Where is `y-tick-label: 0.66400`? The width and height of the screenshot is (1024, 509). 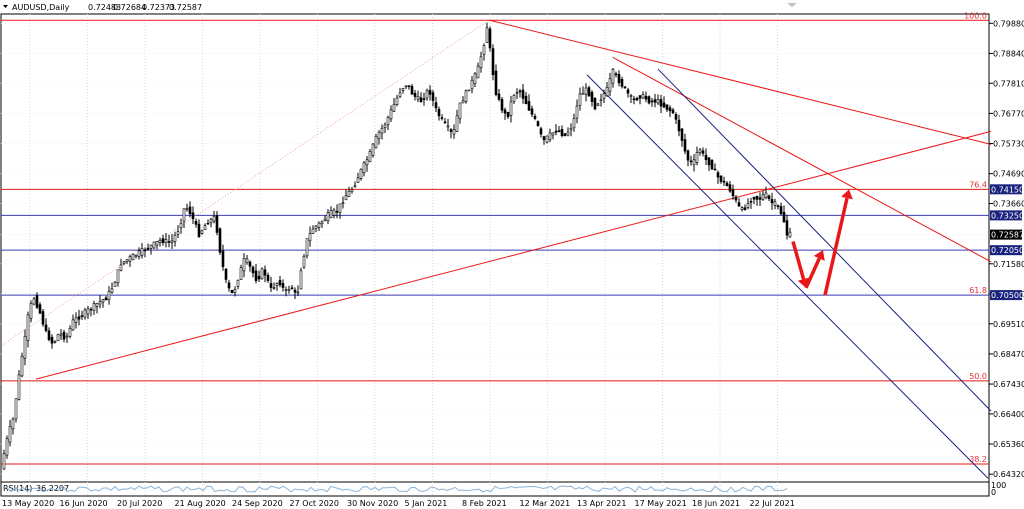 y-tick-label: 0.66400 is located at coordinates (1008, 414).